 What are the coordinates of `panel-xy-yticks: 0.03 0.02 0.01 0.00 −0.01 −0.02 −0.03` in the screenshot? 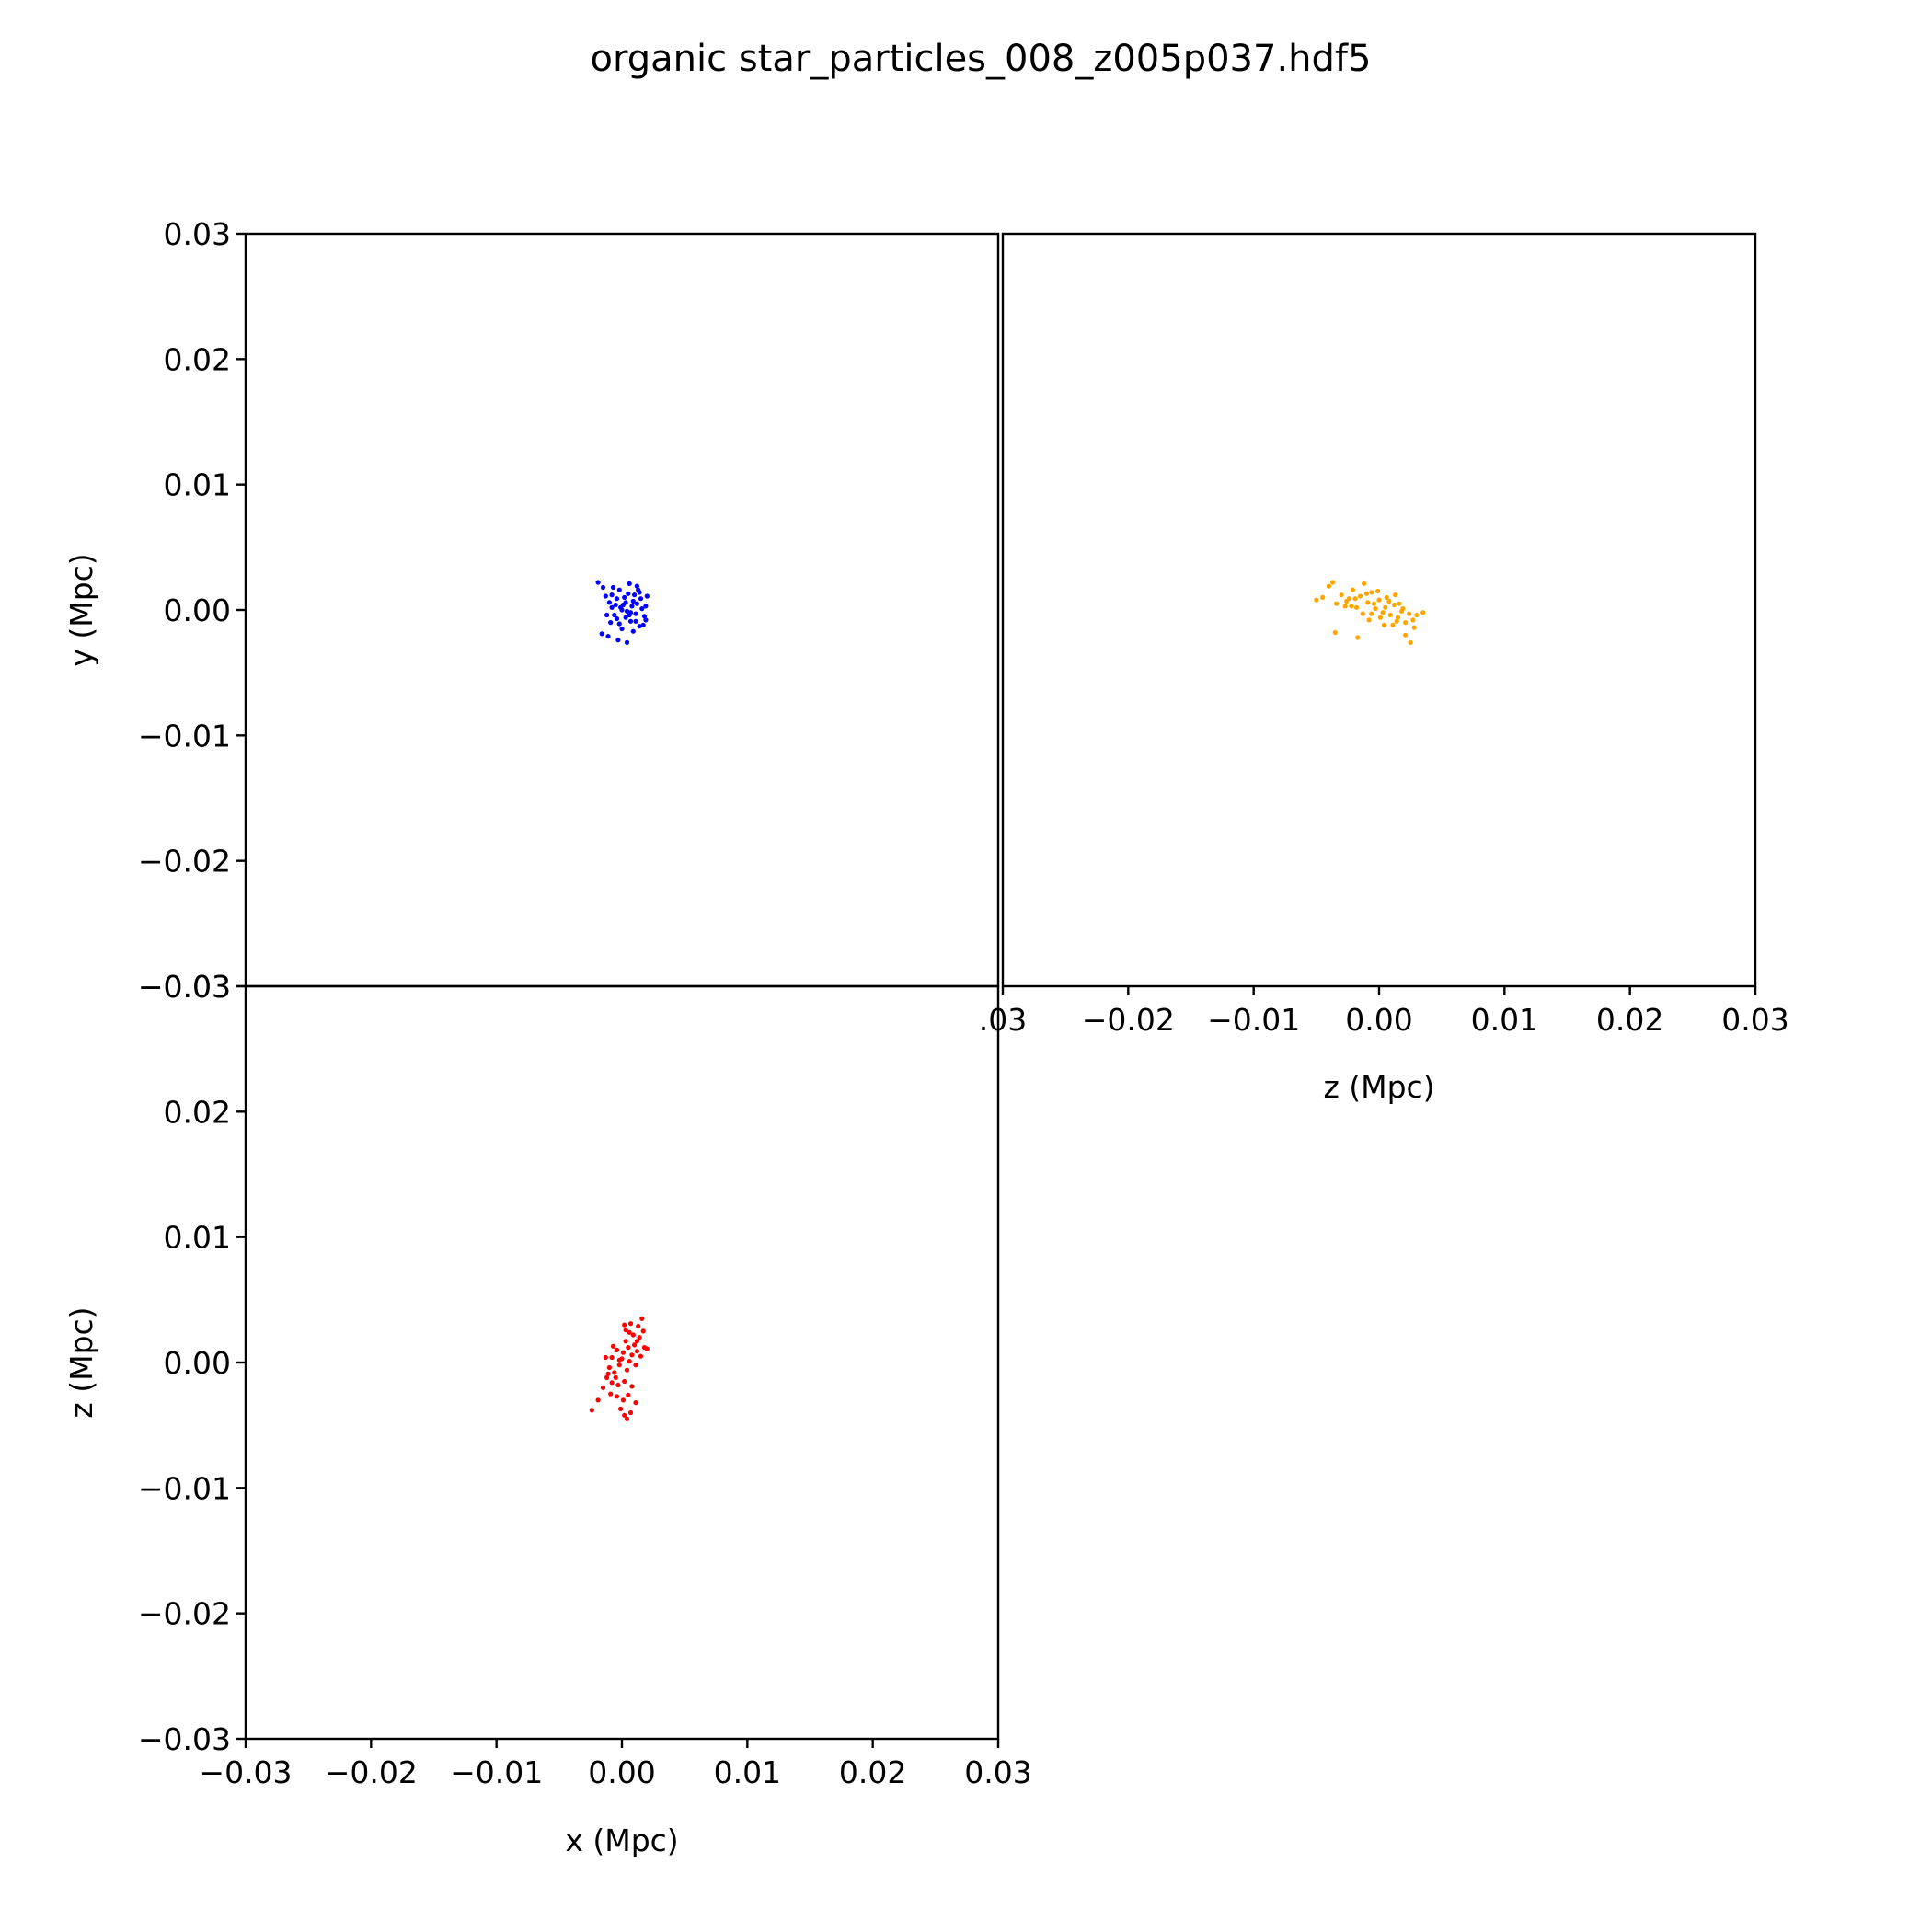 It's located at (192, 610).